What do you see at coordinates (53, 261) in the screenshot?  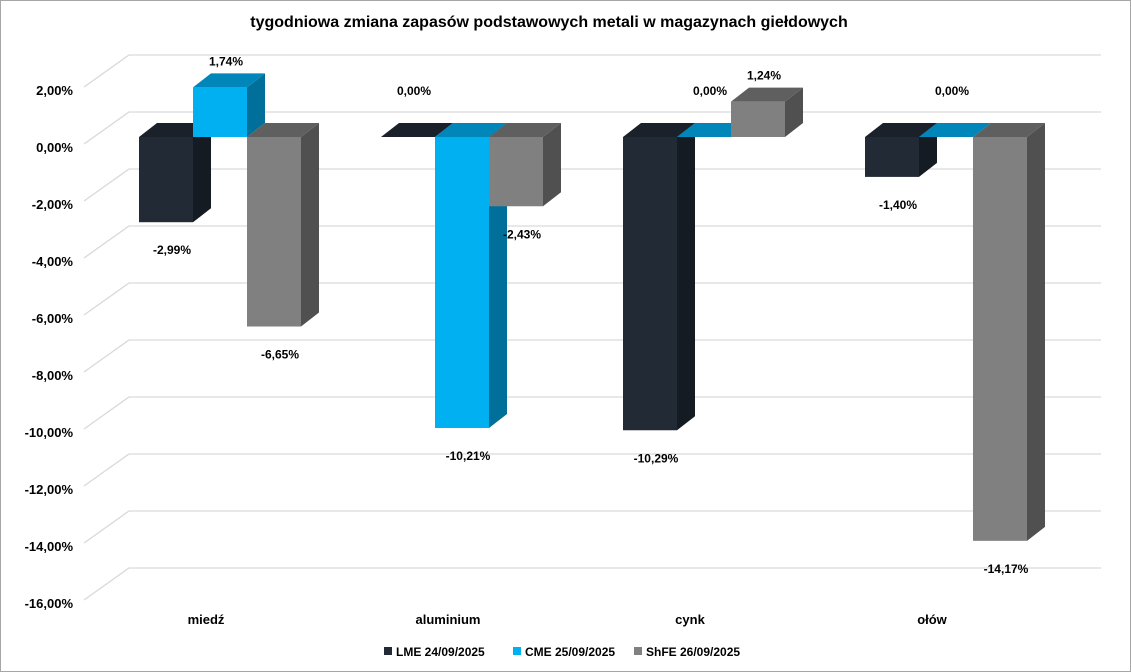 I see `y-tick-label: -4,00%` at bounding box center [53, 261].